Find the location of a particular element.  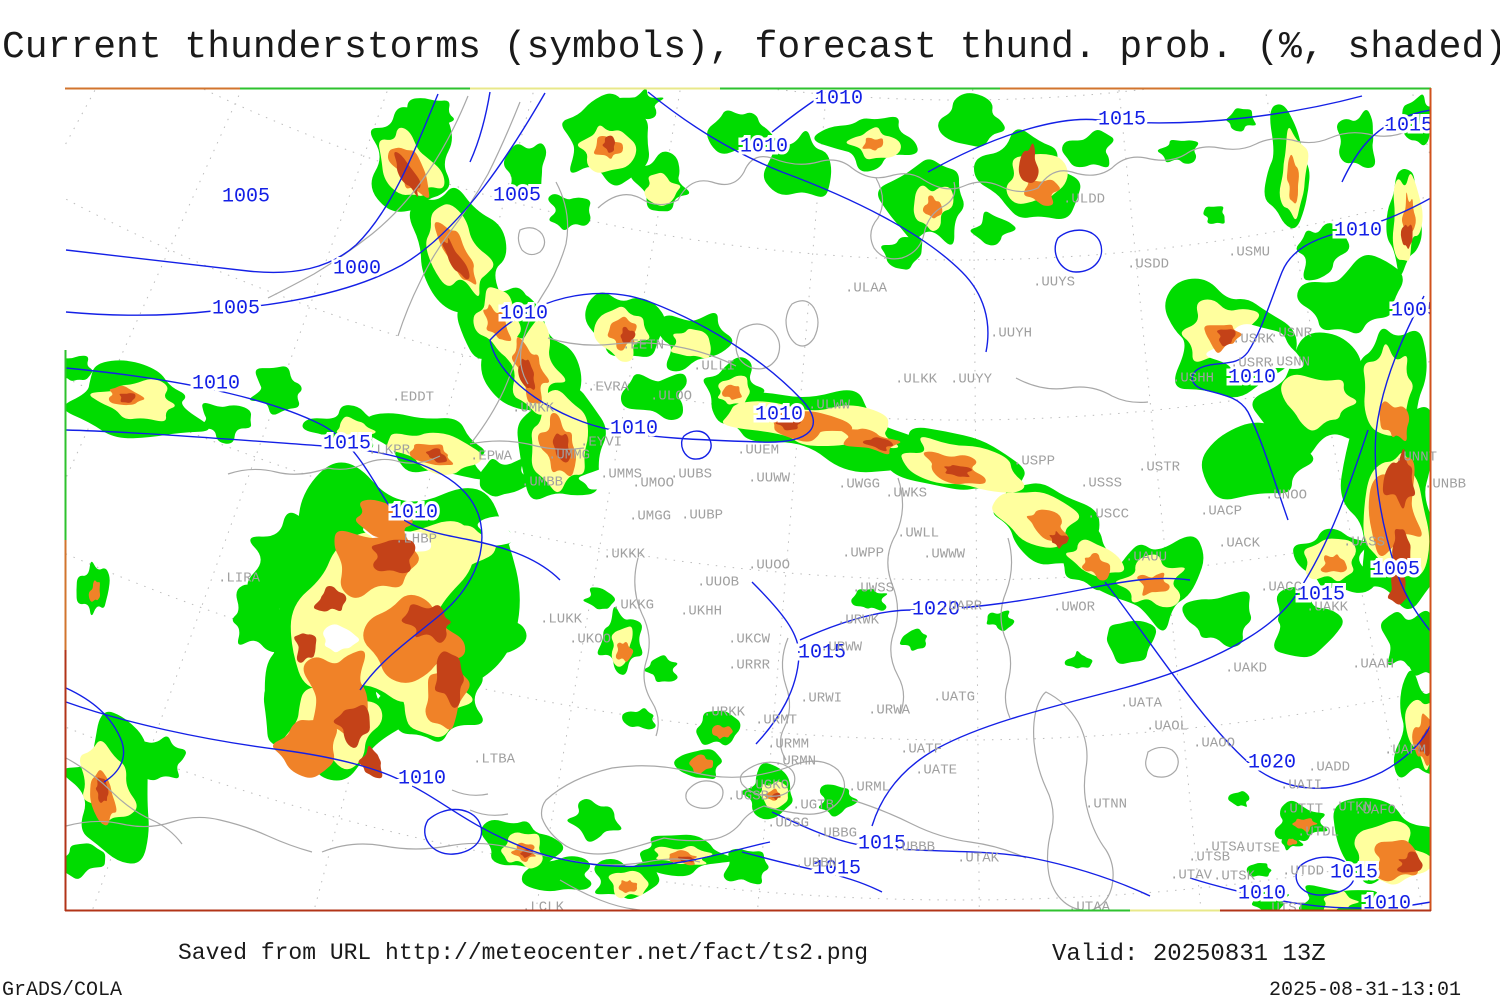

station-id-label: .LCLK is located at coordinates (543, 908).